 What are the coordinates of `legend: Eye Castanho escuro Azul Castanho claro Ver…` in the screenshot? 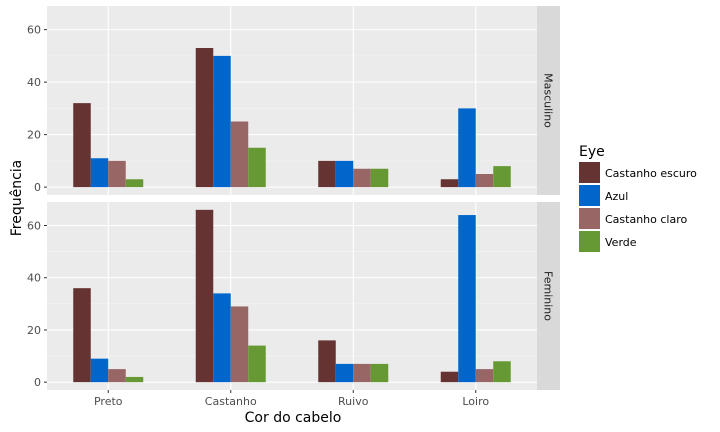 It's located at (638, 198).